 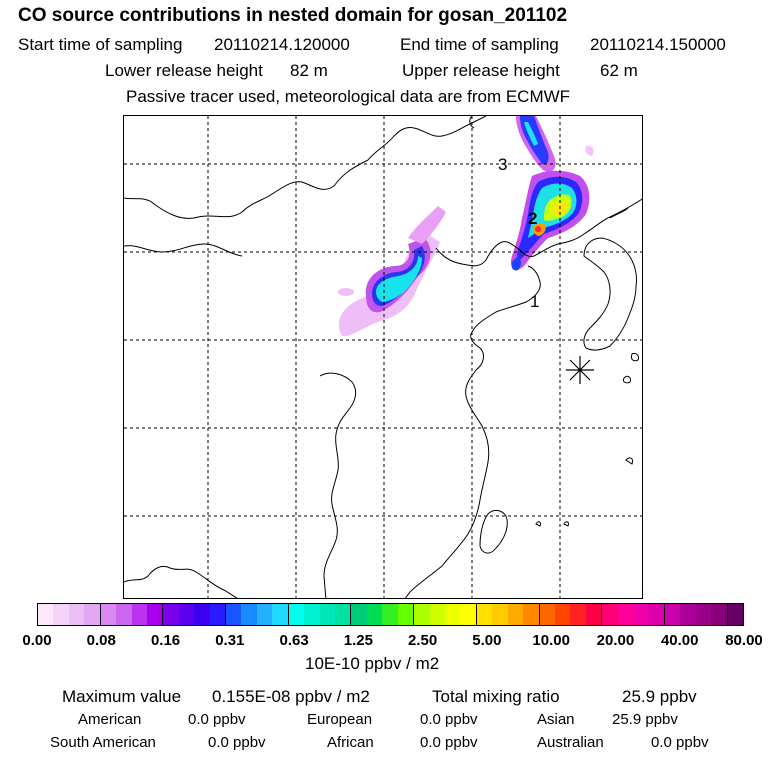 I want to click on max-value-label: Maximum value, so click(x=122, y=696).